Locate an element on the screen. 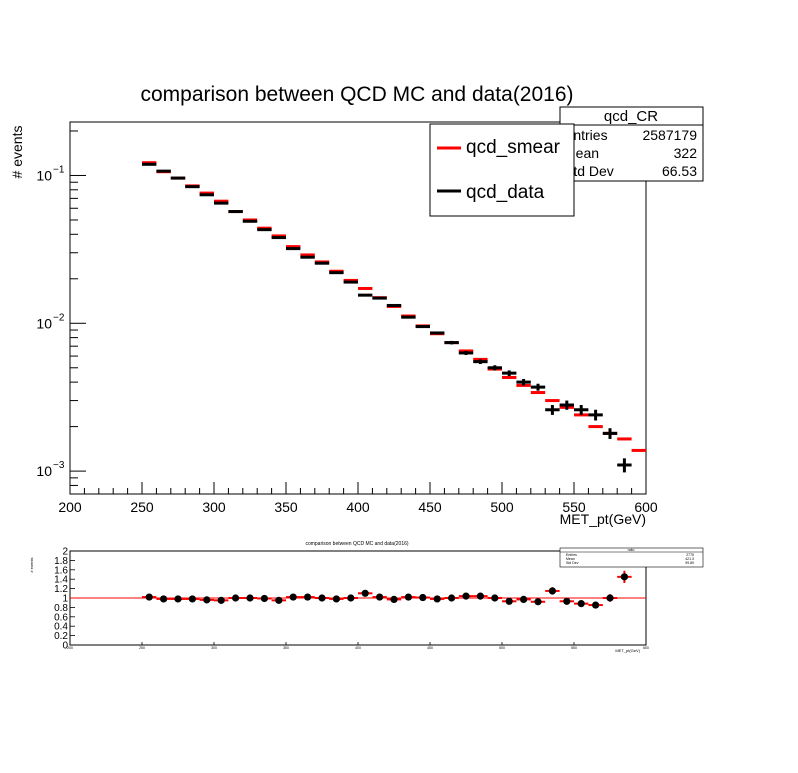  main-x-tick-label: 500 is located at coordinates (502, 507).